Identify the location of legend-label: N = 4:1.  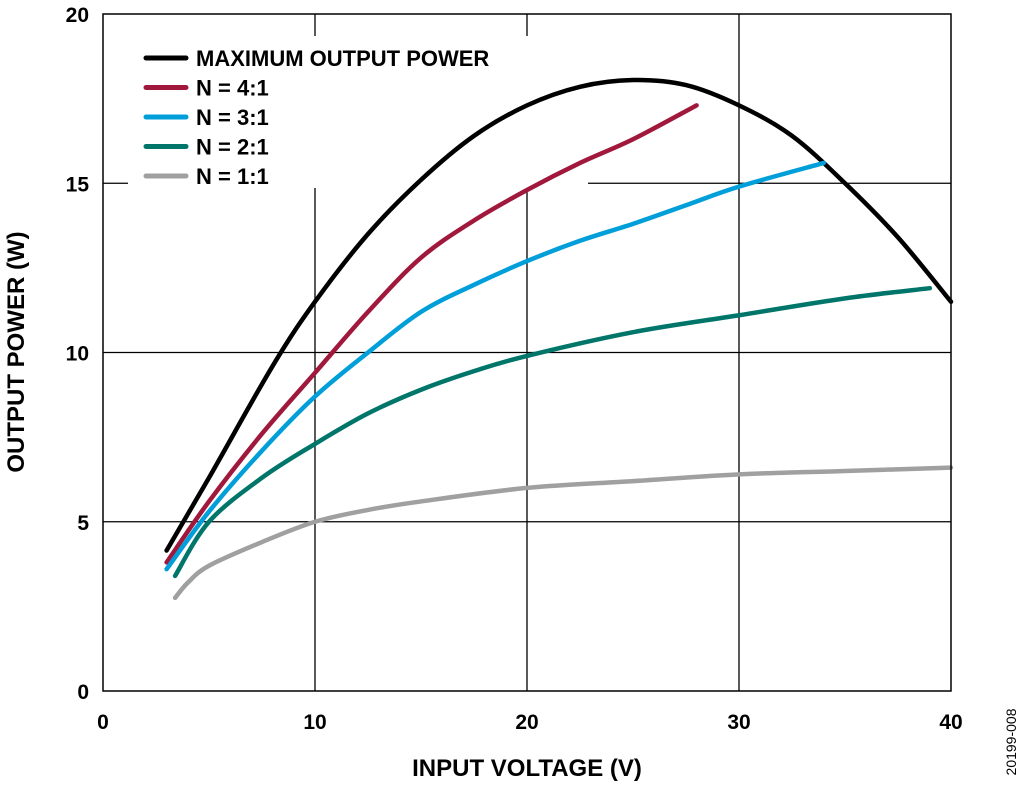
(232, 88).